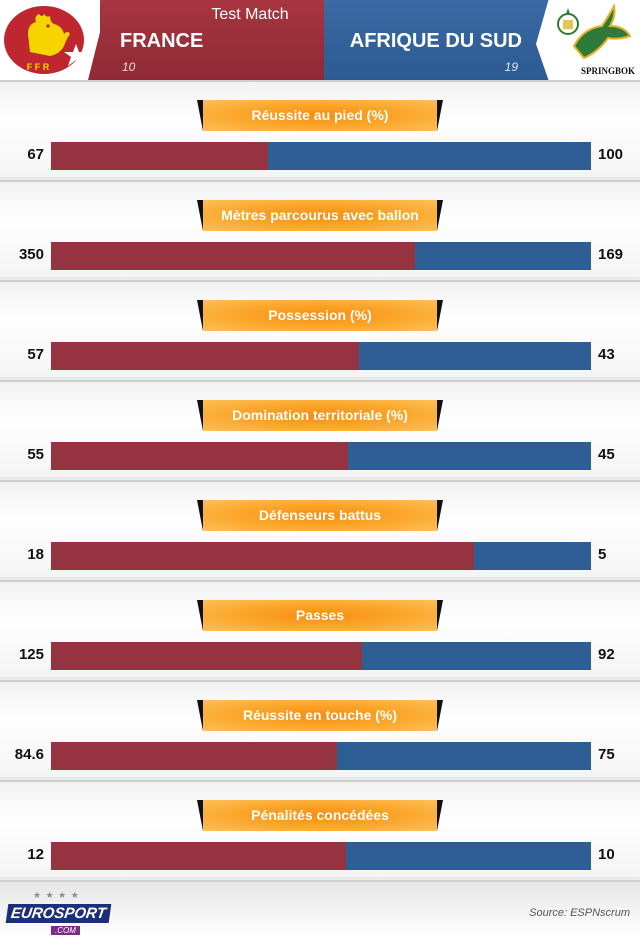 This screenshot has height=937, width=640. I want to click on stat-label-tab: Réussite en touche (%), so click(320, 715).